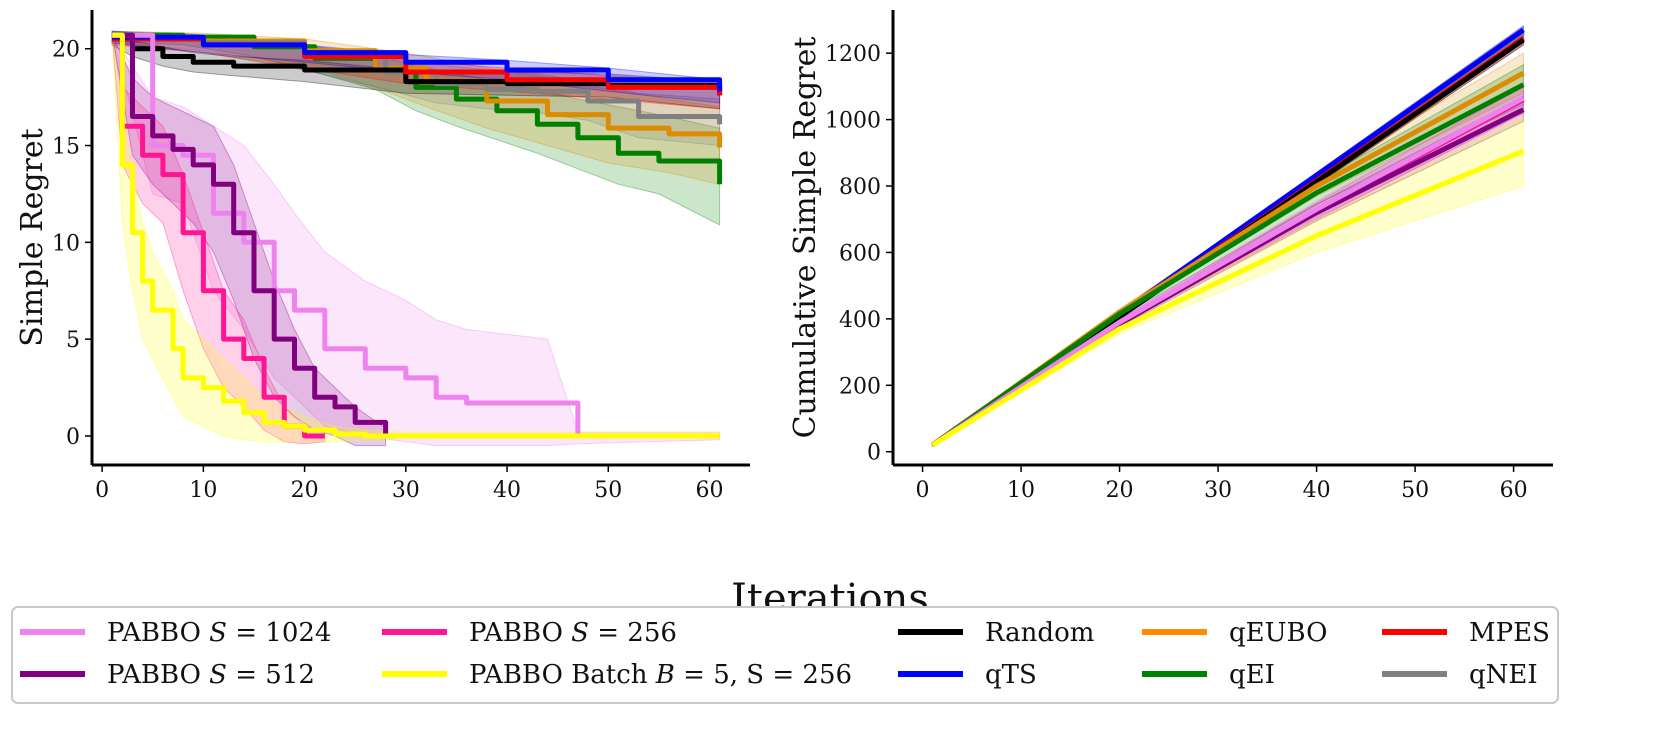 The width and height of the screenshot is (1661, 753). Describe the element at coordinates (853, 121) in the screenshot. I see `y-tick-label: 1000` at that location.